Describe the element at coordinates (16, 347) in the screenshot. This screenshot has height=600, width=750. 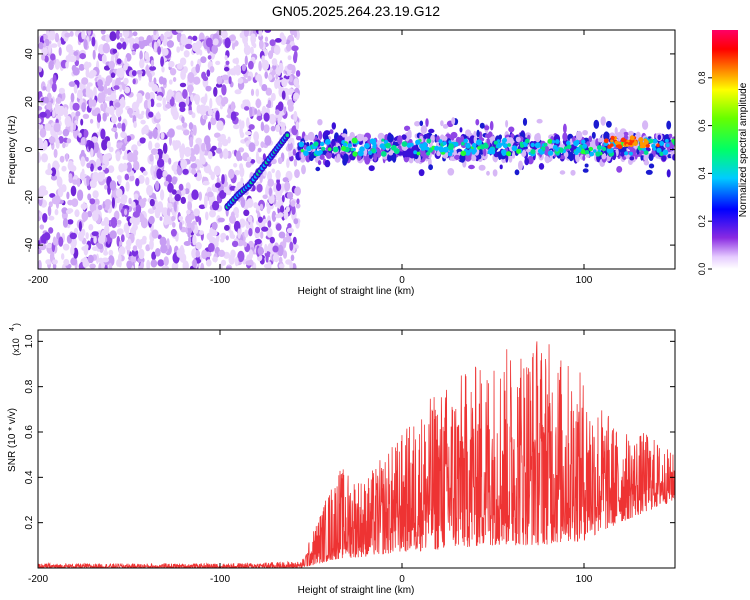
I see `snr-scale-base: (x10` at that location.